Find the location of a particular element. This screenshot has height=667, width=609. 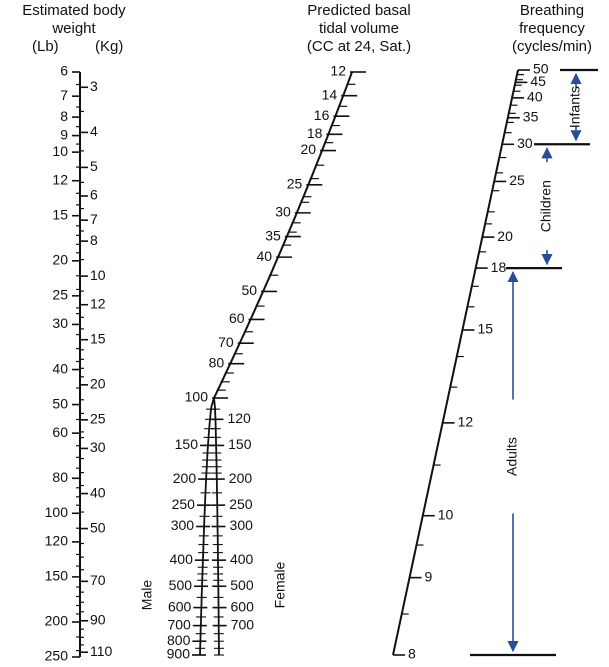

kg-tick-label: 12 is located at coordinates (98, 303).